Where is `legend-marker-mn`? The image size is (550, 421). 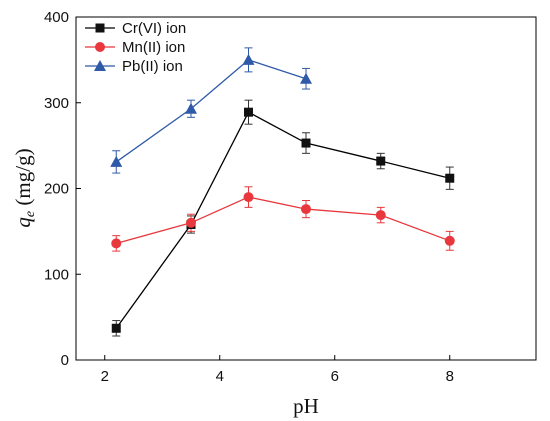 legend-marker-mn is located at coordinates (100, 47).